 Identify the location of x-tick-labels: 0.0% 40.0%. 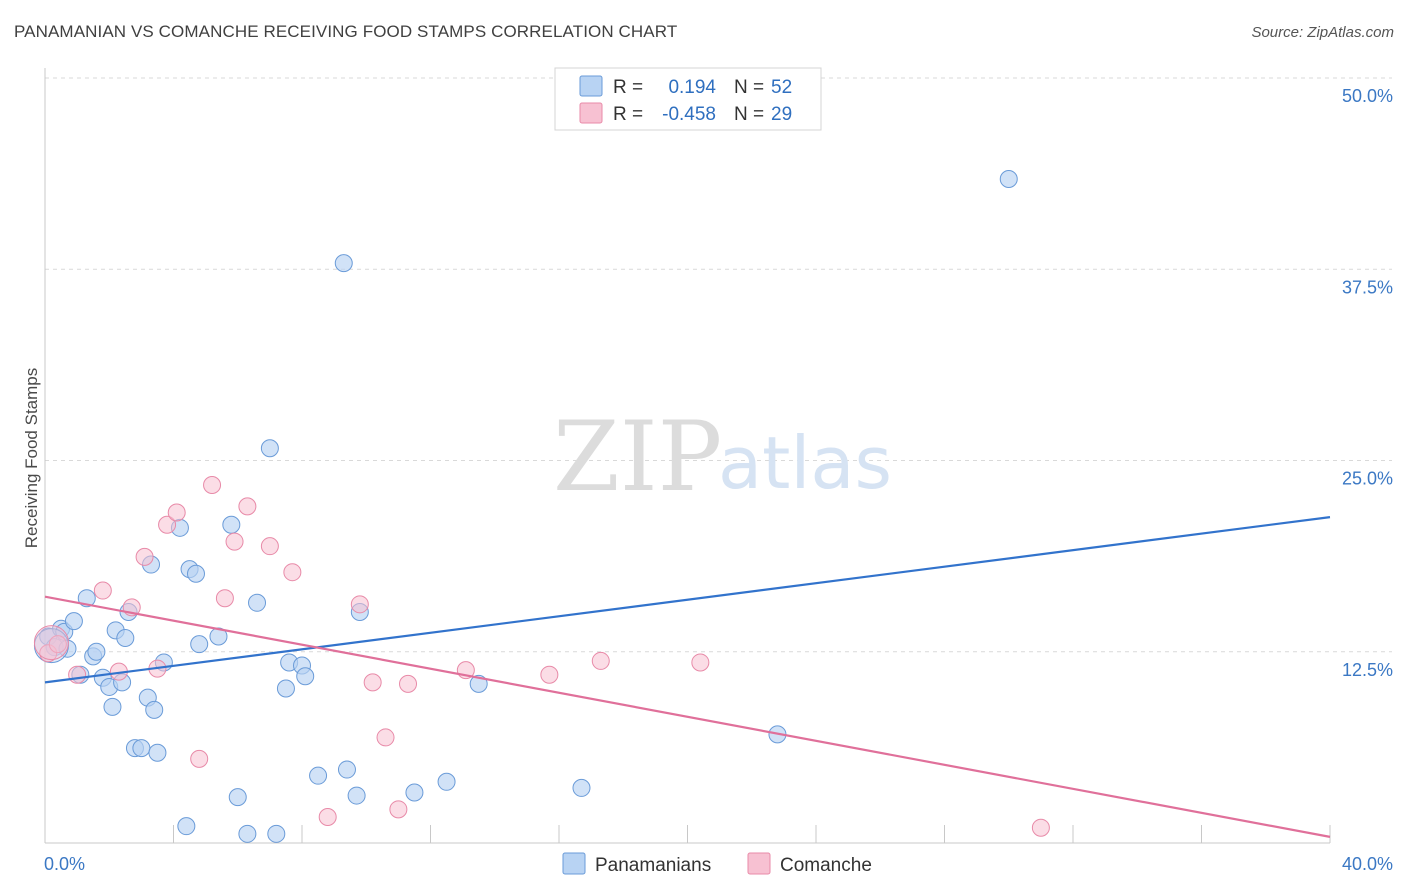
(718, 864).